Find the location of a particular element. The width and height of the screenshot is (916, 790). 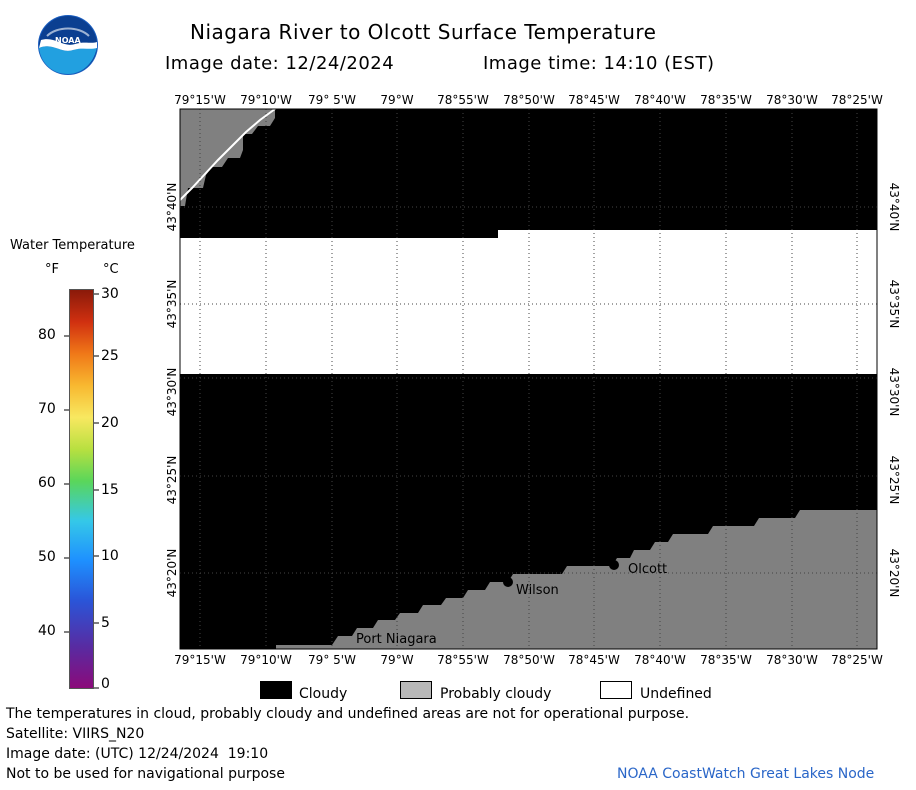

c-tick: 5 is located at coordinates (105, 623).